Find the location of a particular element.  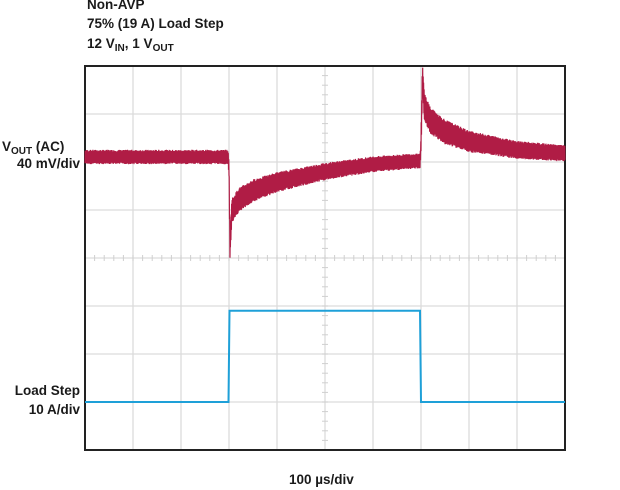

vout-label-sub: OUT is located at coordinates (22, 151).